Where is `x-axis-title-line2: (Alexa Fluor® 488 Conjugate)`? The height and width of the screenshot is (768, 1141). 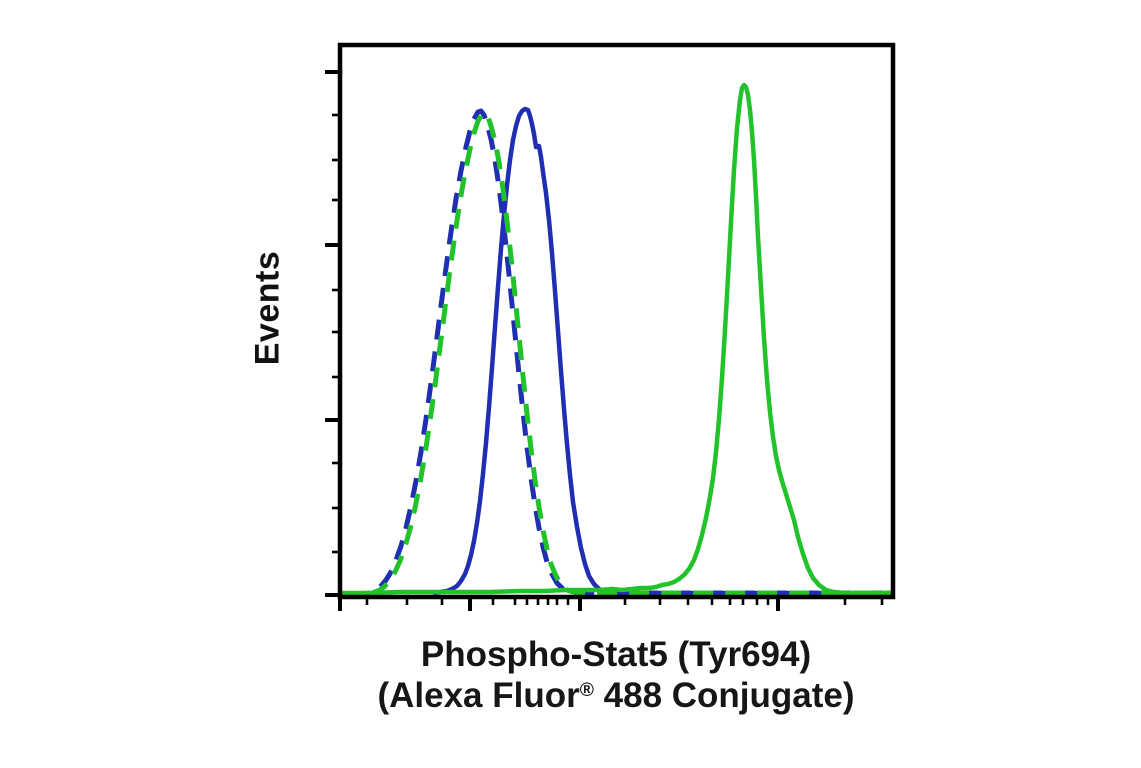
x-axis-title-line2: (Alexa Fluor® 488 Conjugate) is located at coordinates (616, 695).